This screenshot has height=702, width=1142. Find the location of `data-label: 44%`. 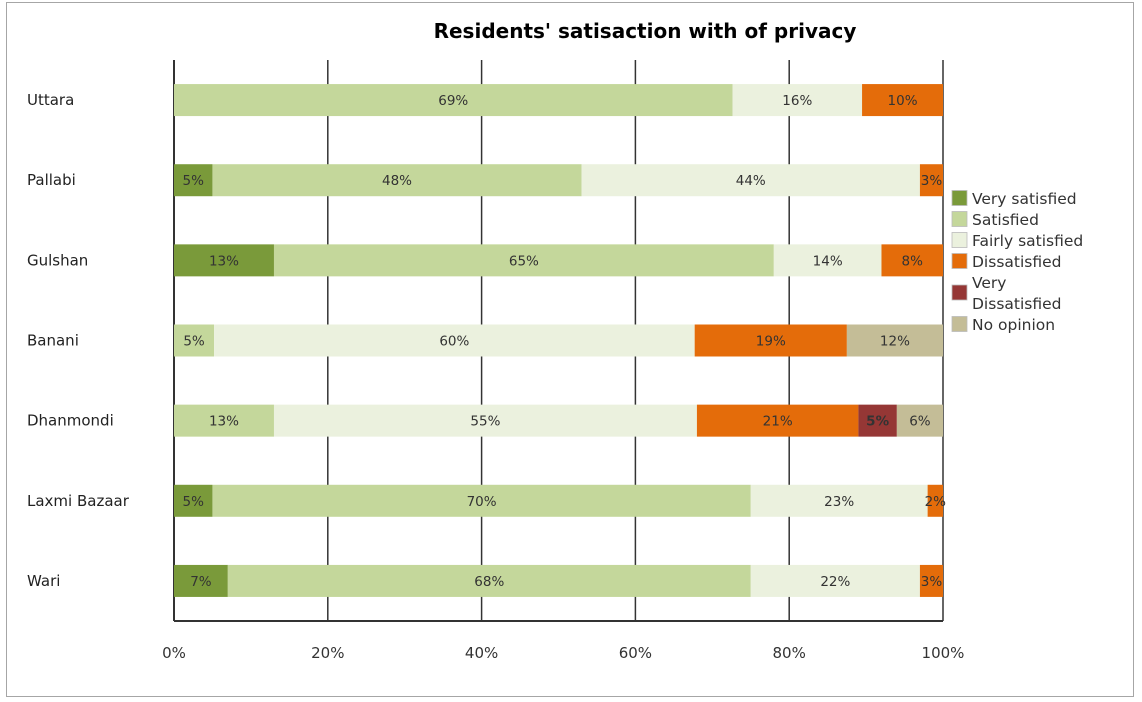

data-label: 44% is located at coordinates (751, 181).